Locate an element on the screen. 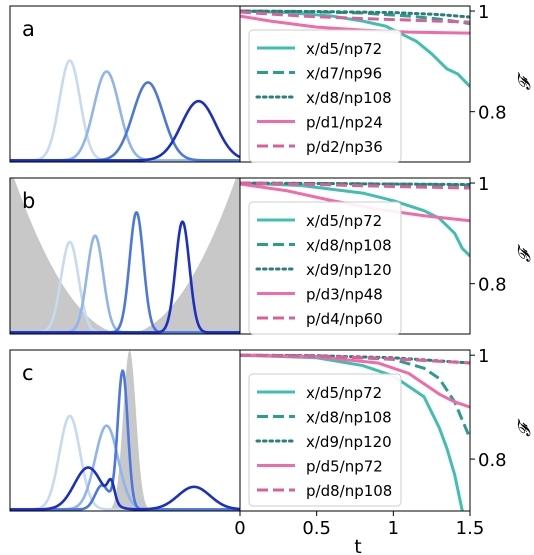  wavepacket-panel-c: c is located at coordinates (125, 430).